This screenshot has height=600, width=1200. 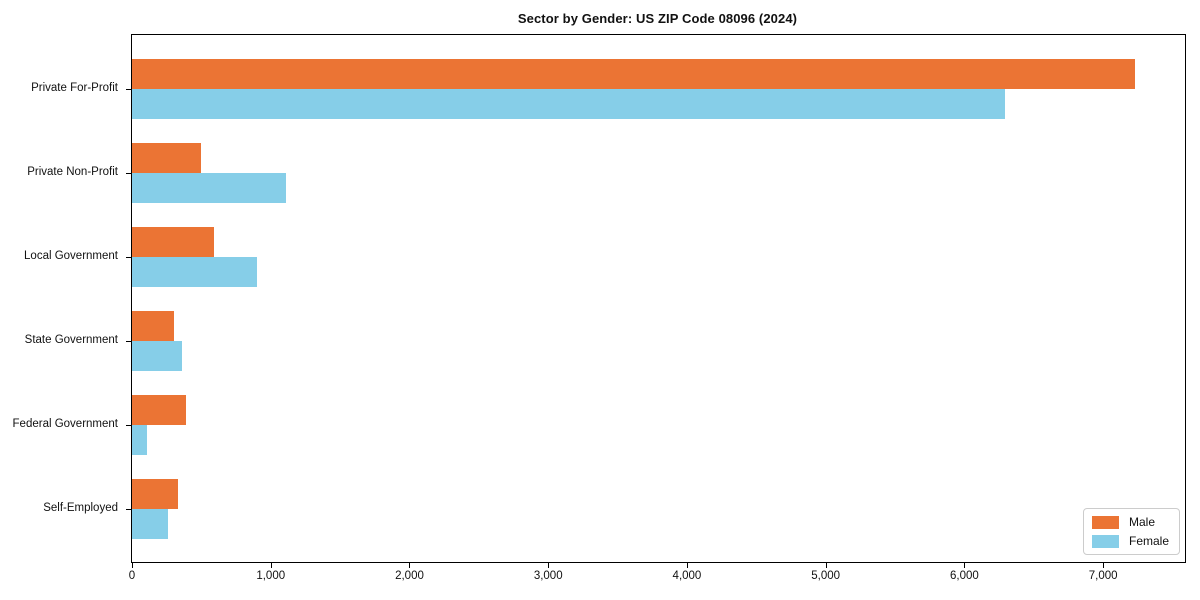 I want to click on y-tick-label-5: Self-Employed, so click(x=80, y=508).